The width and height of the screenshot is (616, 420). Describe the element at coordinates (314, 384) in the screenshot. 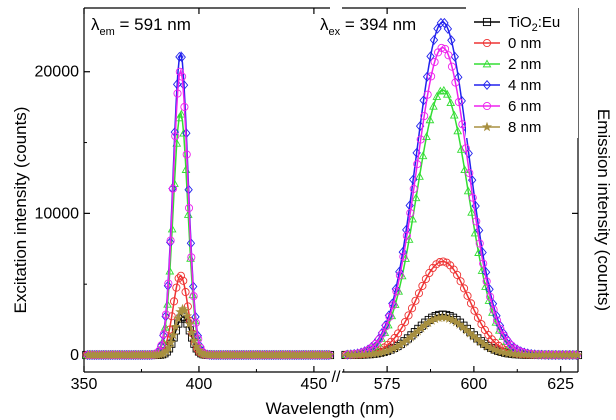

I see `x-tick-label: 450` at that location.